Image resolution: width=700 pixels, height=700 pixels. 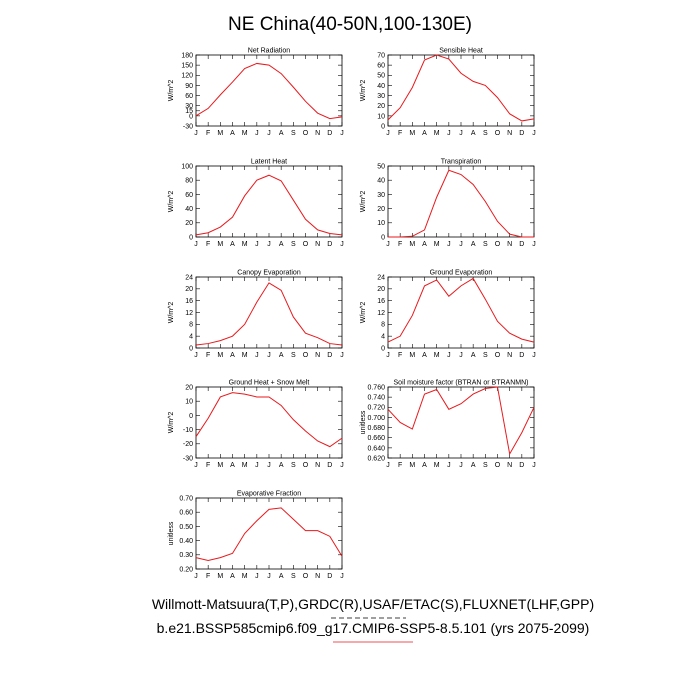 I want to click on latent-heat-xtick-label: F, so click(x=208, y=244).